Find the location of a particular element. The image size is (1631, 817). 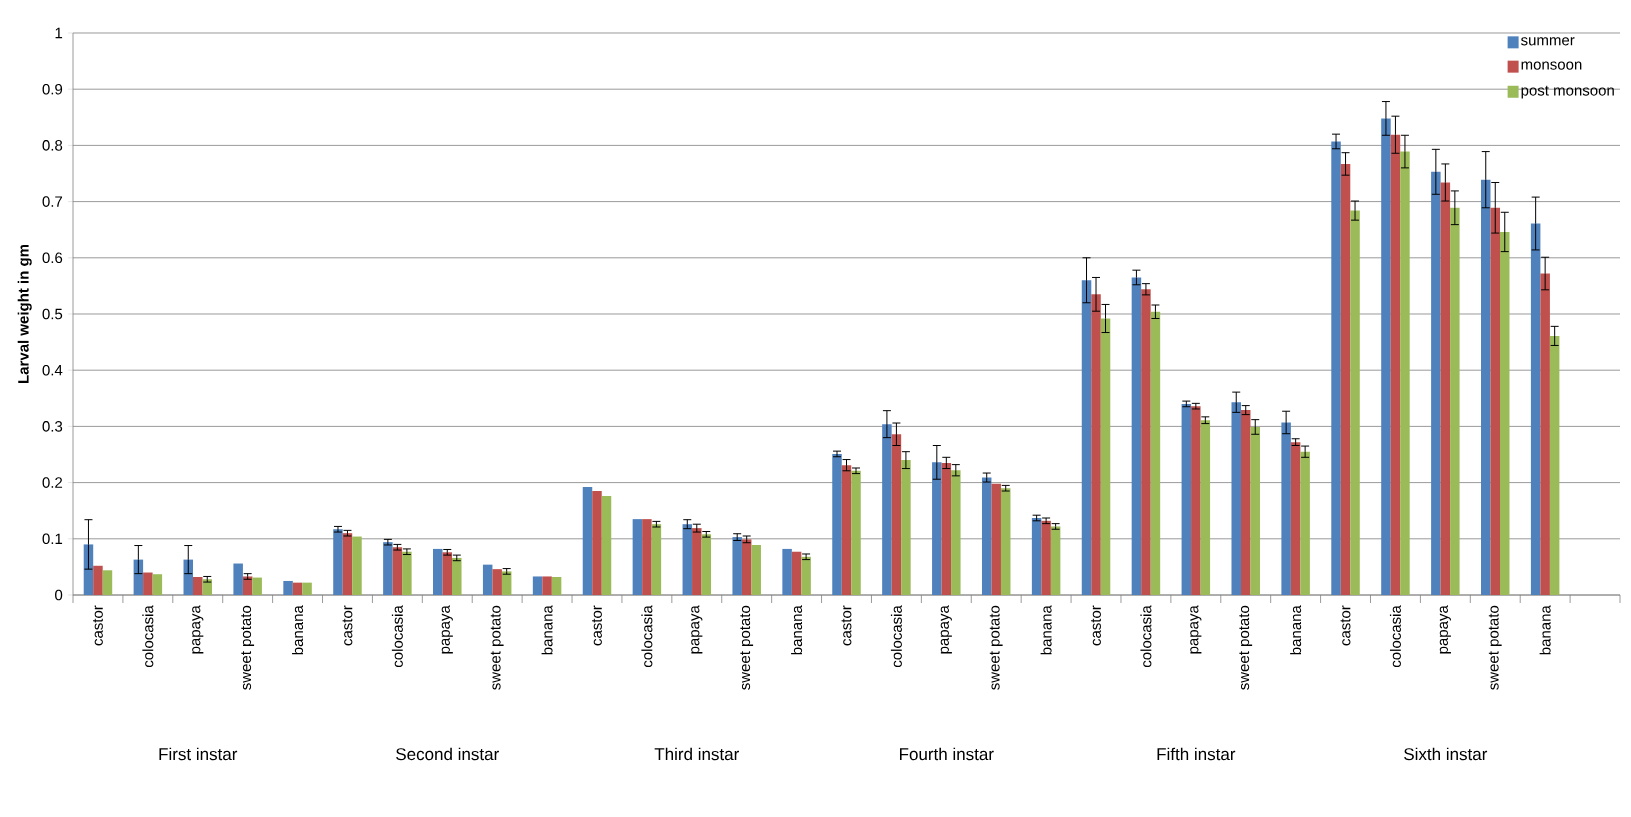

y-tick-label: 0.4 is located at coordinates (52, 370).